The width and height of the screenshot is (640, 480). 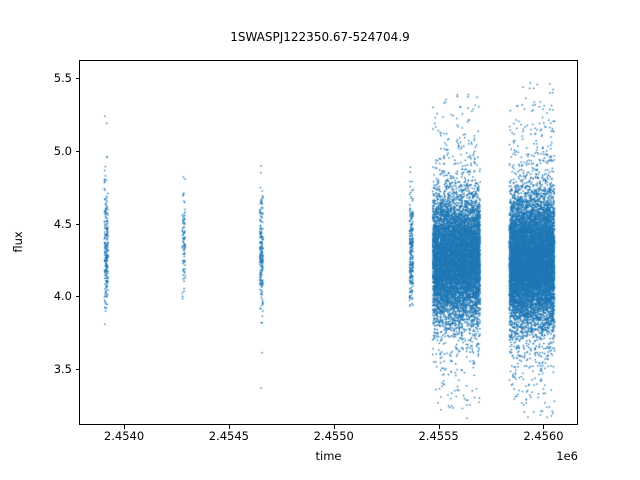 What do you see at coordinates (438, 436) in the screenshot?
I see `x-tick-label: 2.4555` at bounding box center [438, 436].